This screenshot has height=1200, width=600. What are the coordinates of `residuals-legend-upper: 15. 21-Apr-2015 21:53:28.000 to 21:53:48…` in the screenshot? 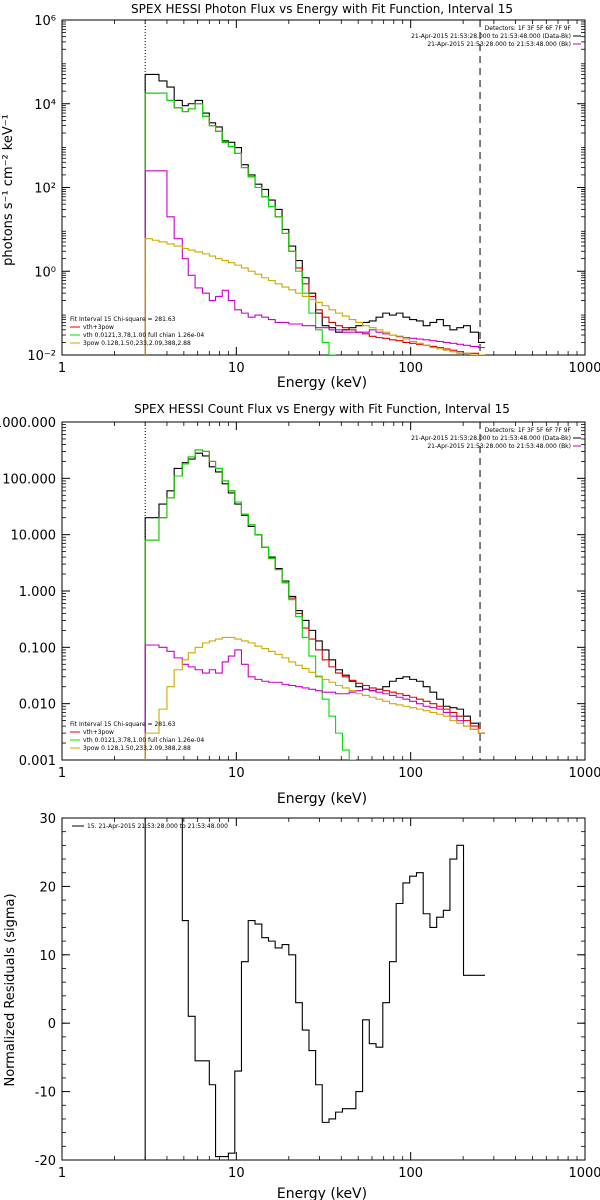 It's located at (150, 826).